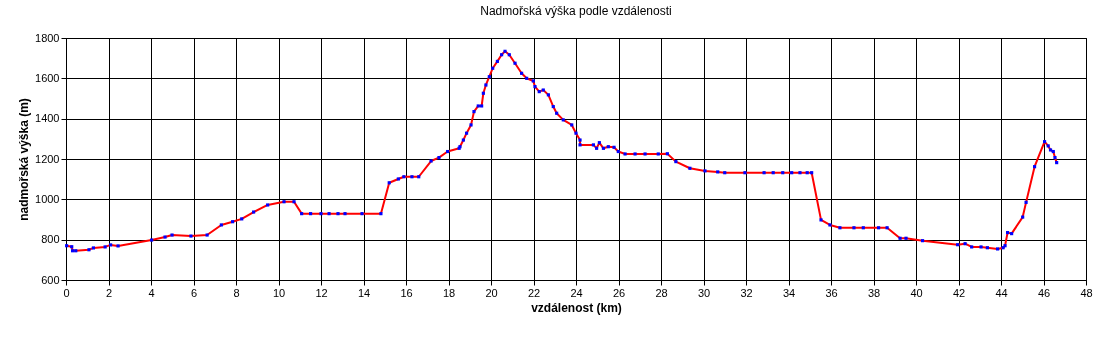 This screenshot has height=338, width=1103. What do you see at coordinates (47, 118) in the screenshot?
I see `y-tick-label: 1400` at bounding box center [47, 118].